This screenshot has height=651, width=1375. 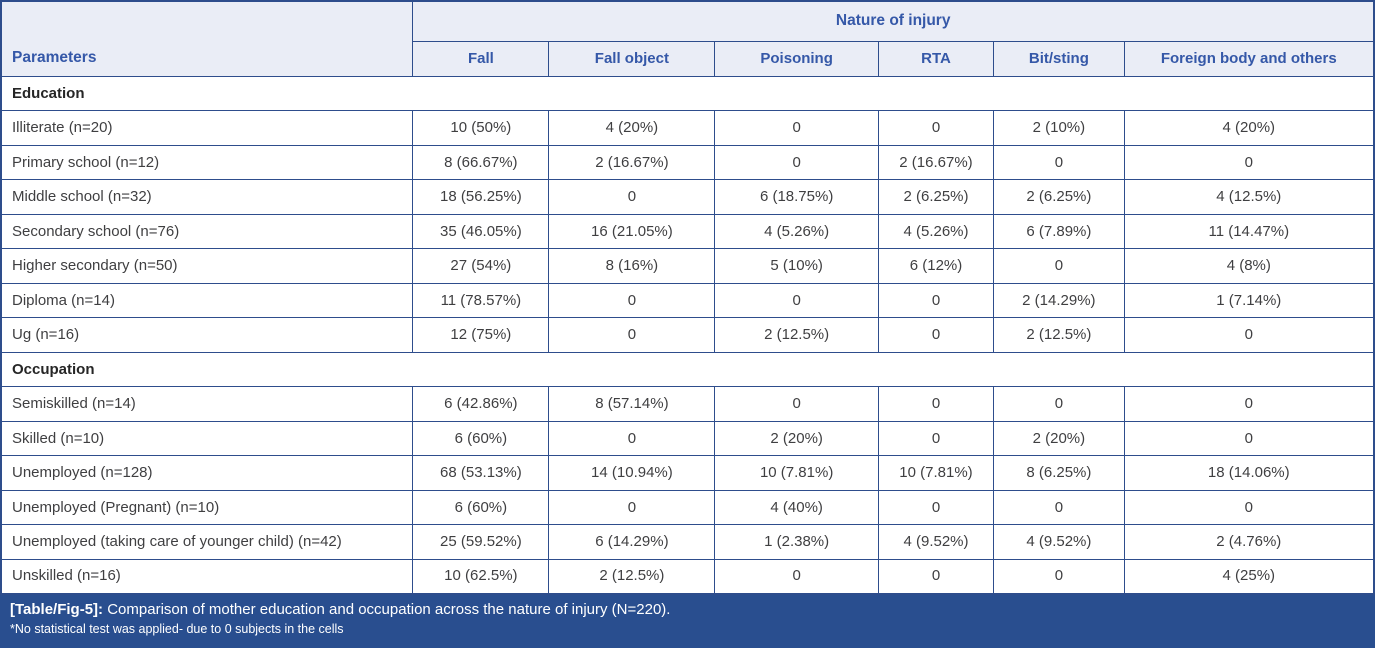 I want to click on cell-value: 68 (53.13%), so click(x=481, y=473).